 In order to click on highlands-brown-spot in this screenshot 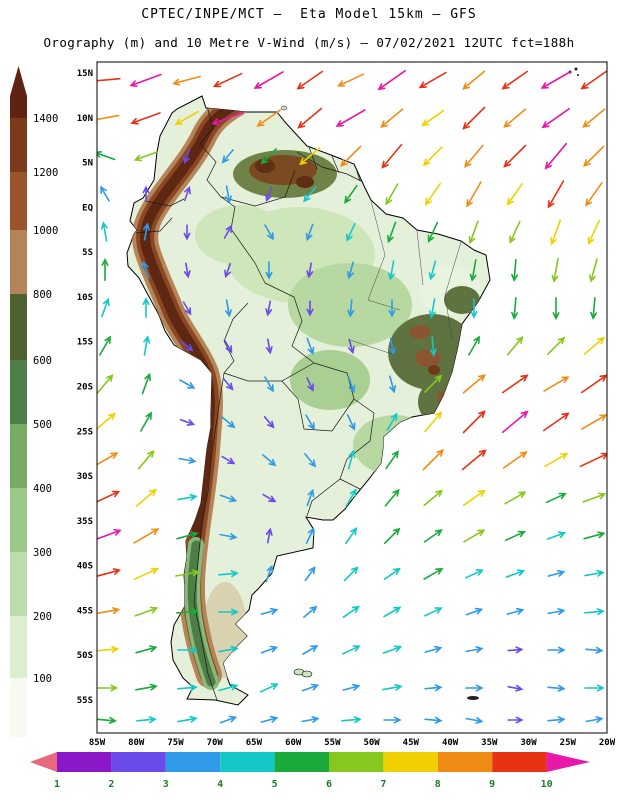, I will do `click(420, 332)`.